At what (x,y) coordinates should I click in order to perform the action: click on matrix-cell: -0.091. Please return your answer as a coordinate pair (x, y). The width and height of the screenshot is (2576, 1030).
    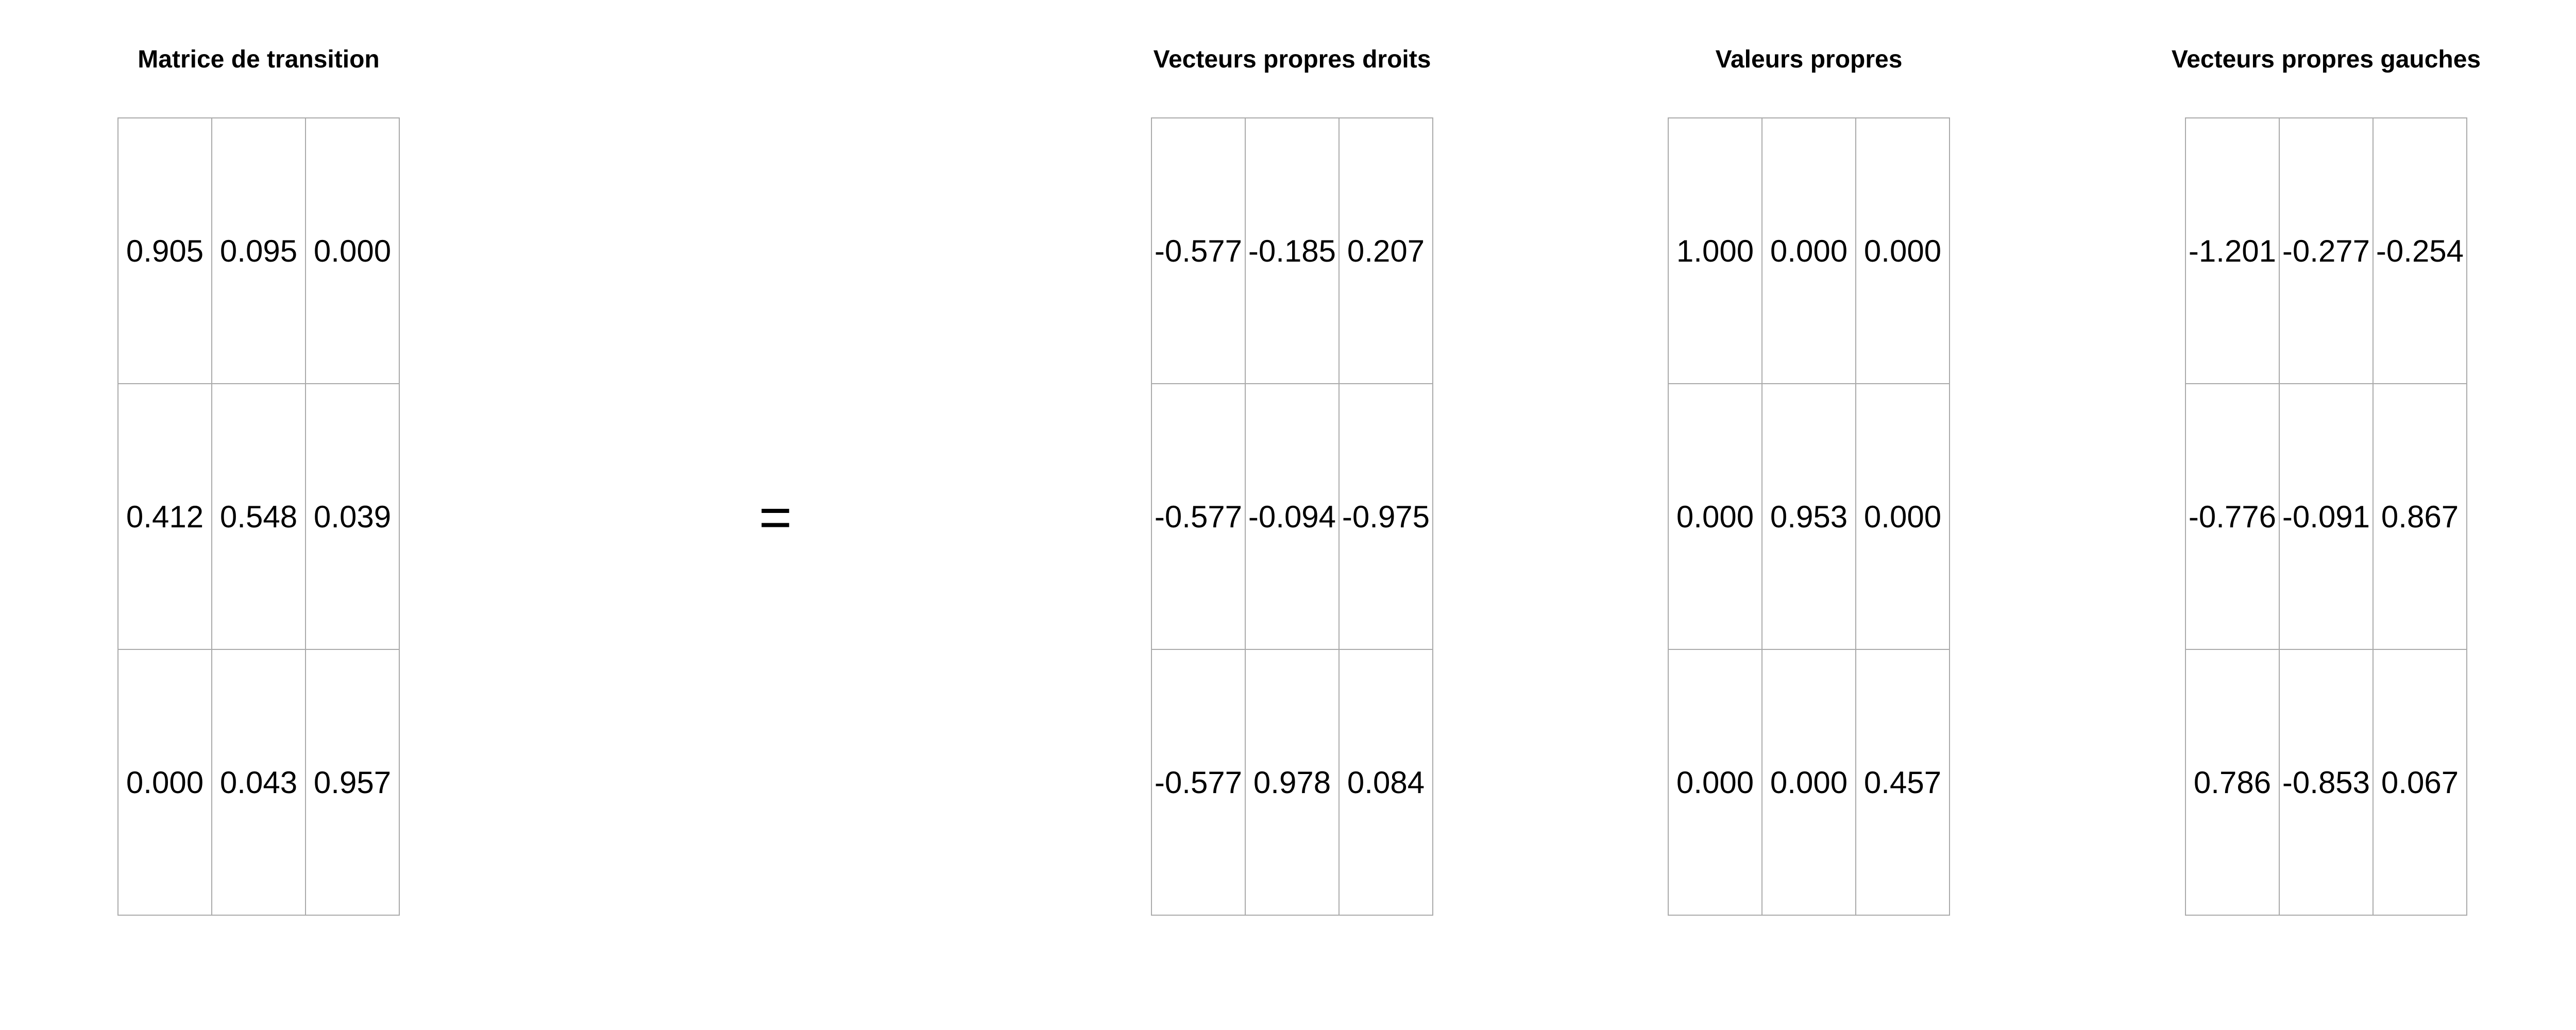
    Looking at the image, I should click on (2327, 517).